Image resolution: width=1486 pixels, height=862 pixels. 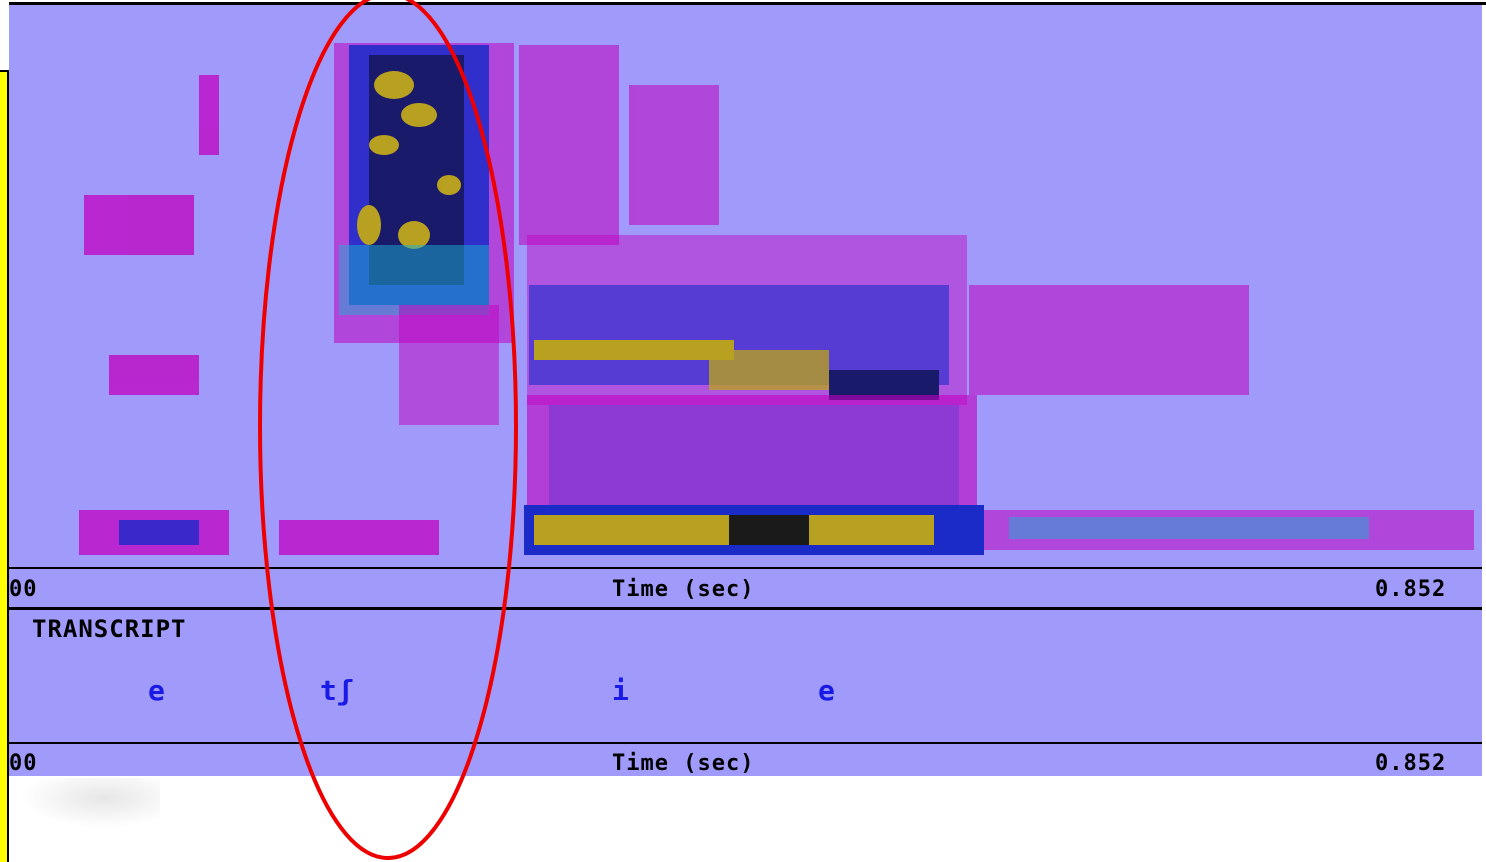 I want to click on divider-line, so click(x=745, y=608).